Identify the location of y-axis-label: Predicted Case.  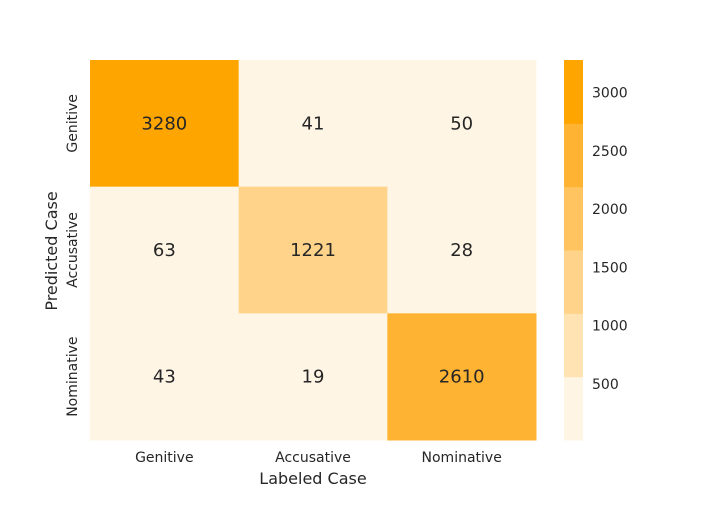
(51, 250).